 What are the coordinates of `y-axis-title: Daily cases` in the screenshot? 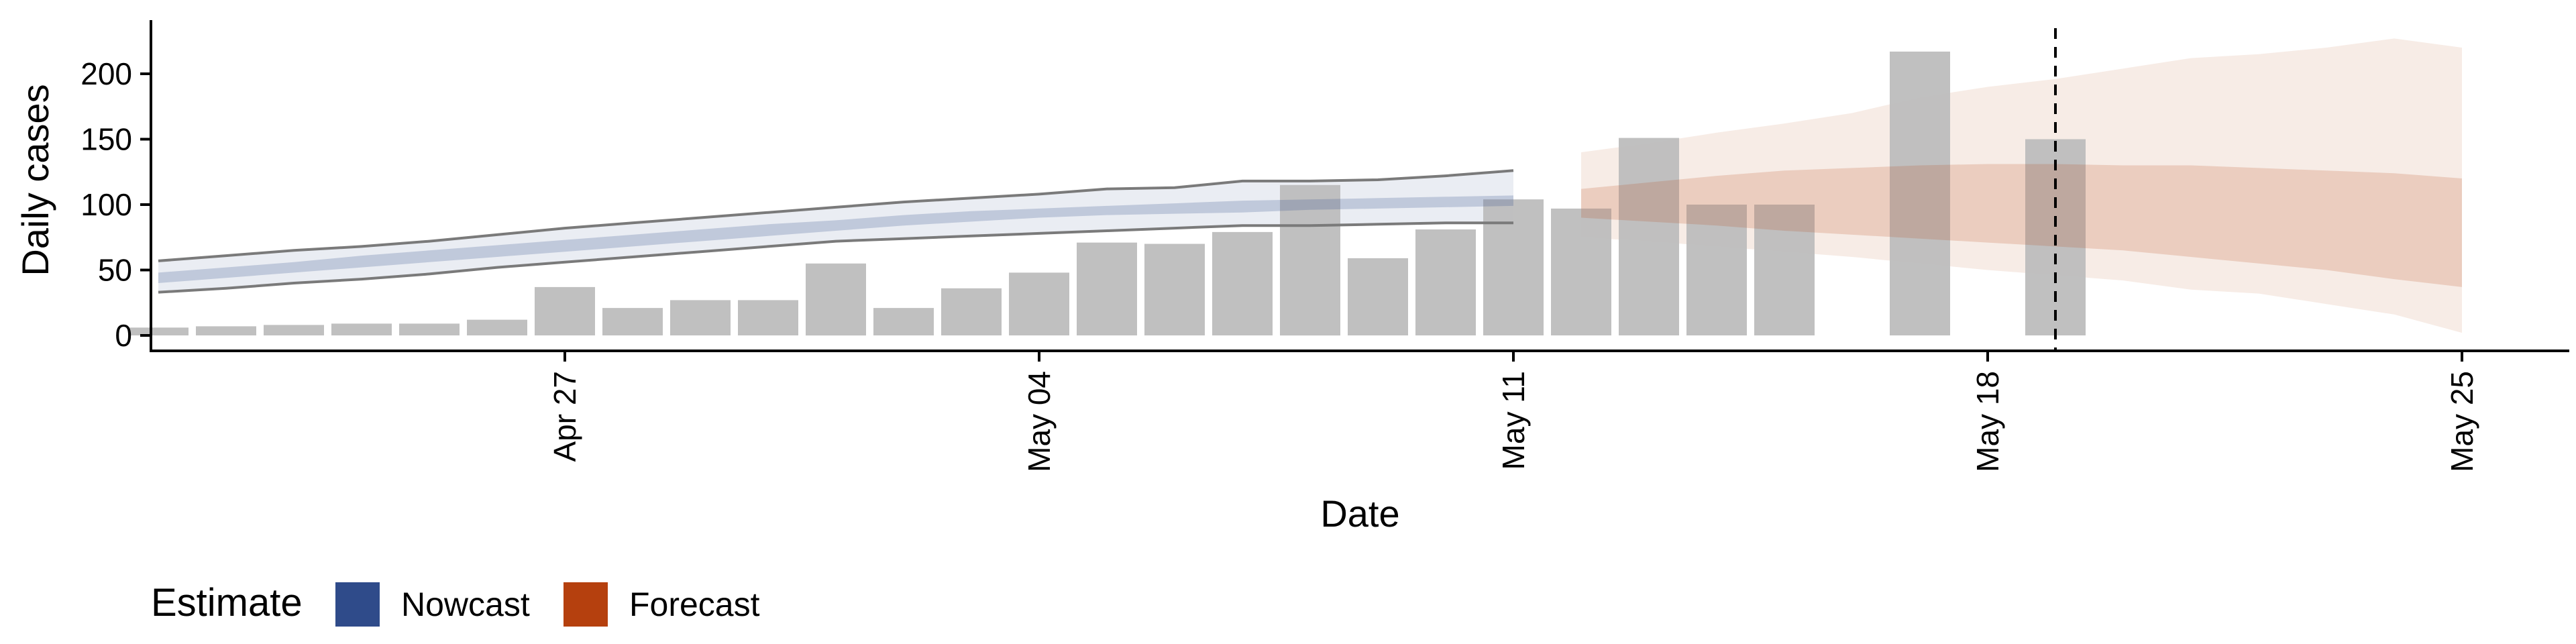 It's located at (35, 180).